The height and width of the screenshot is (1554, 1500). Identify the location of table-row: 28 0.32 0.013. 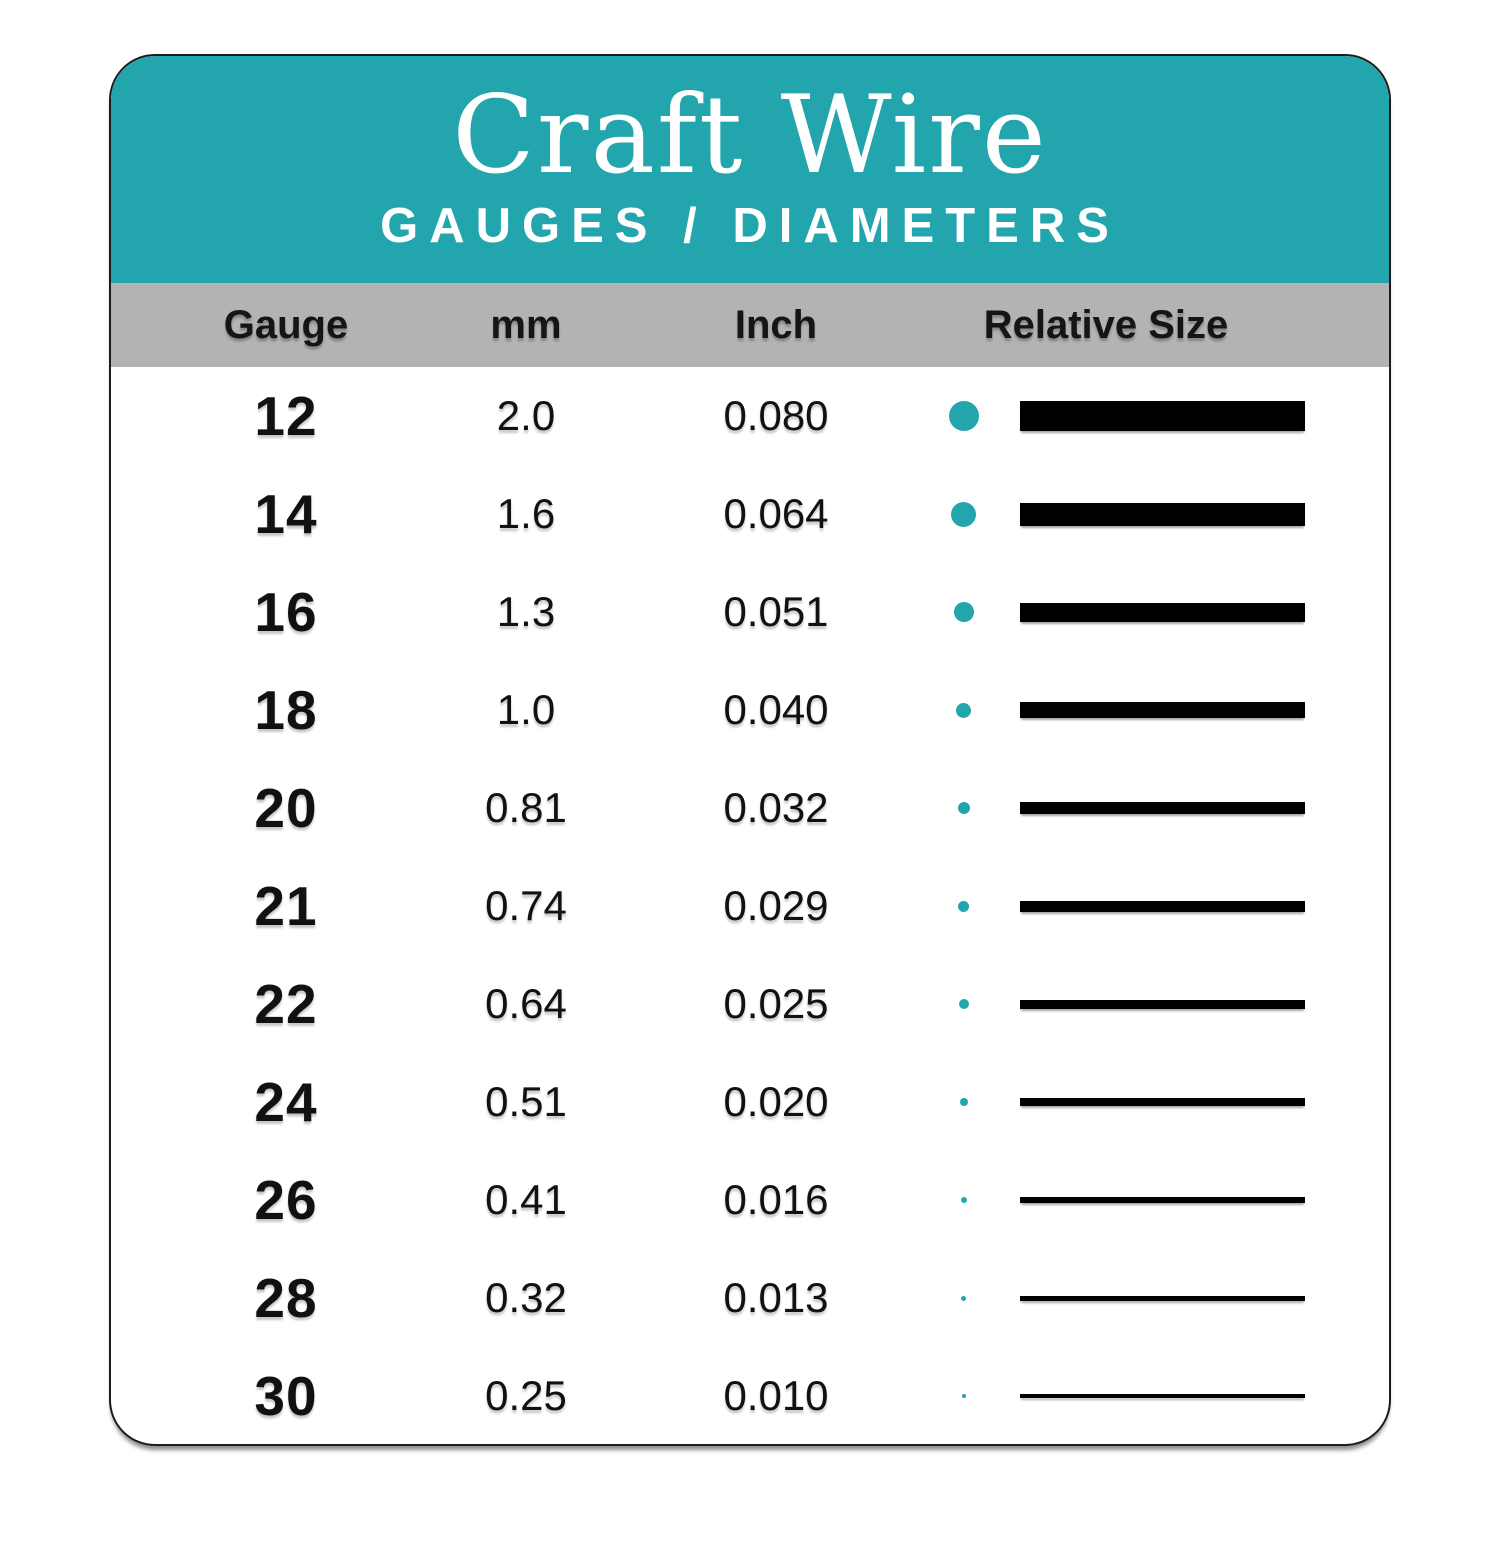
(750, 1298).